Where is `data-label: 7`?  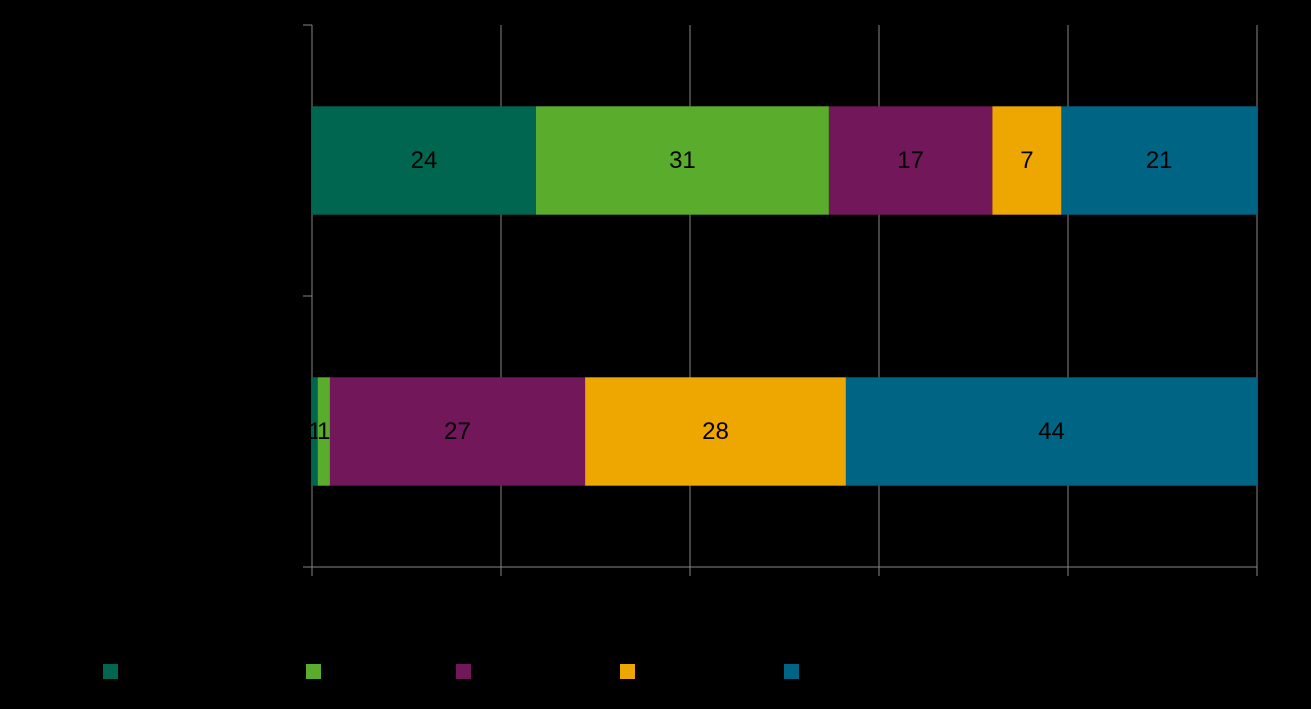 data-label: 7 is located at coordinates (1026, 160).